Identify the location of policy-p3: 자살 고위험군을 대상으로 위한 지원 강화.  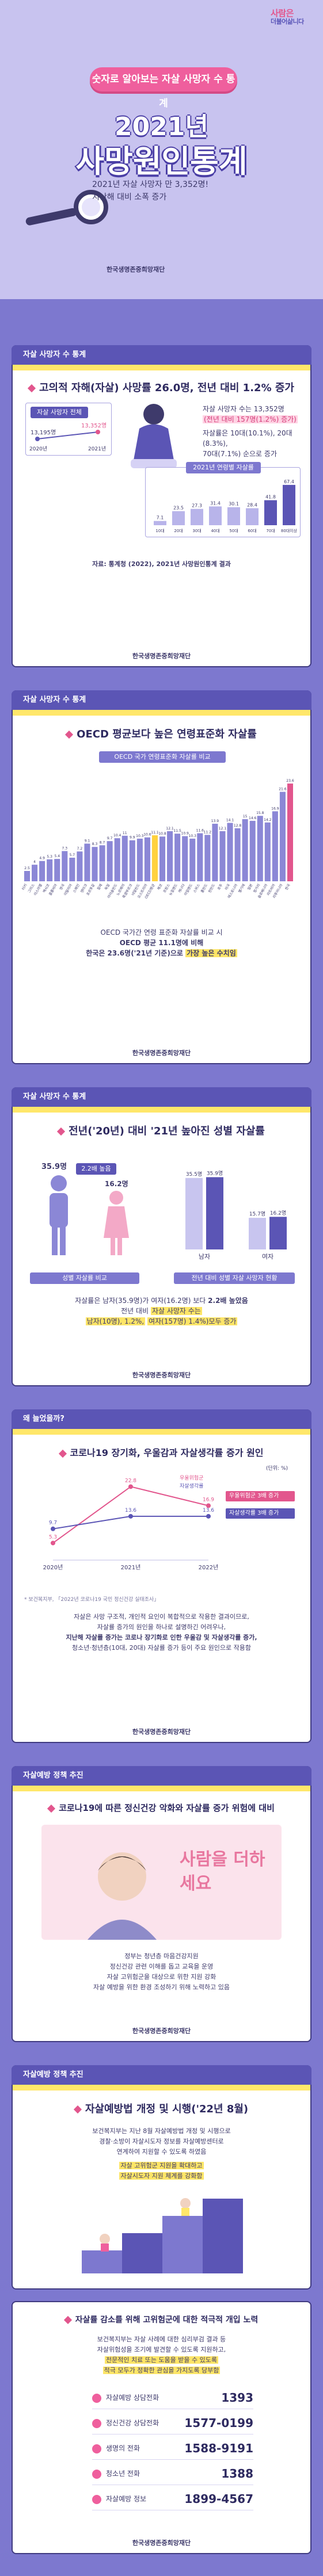
(161, 1977).